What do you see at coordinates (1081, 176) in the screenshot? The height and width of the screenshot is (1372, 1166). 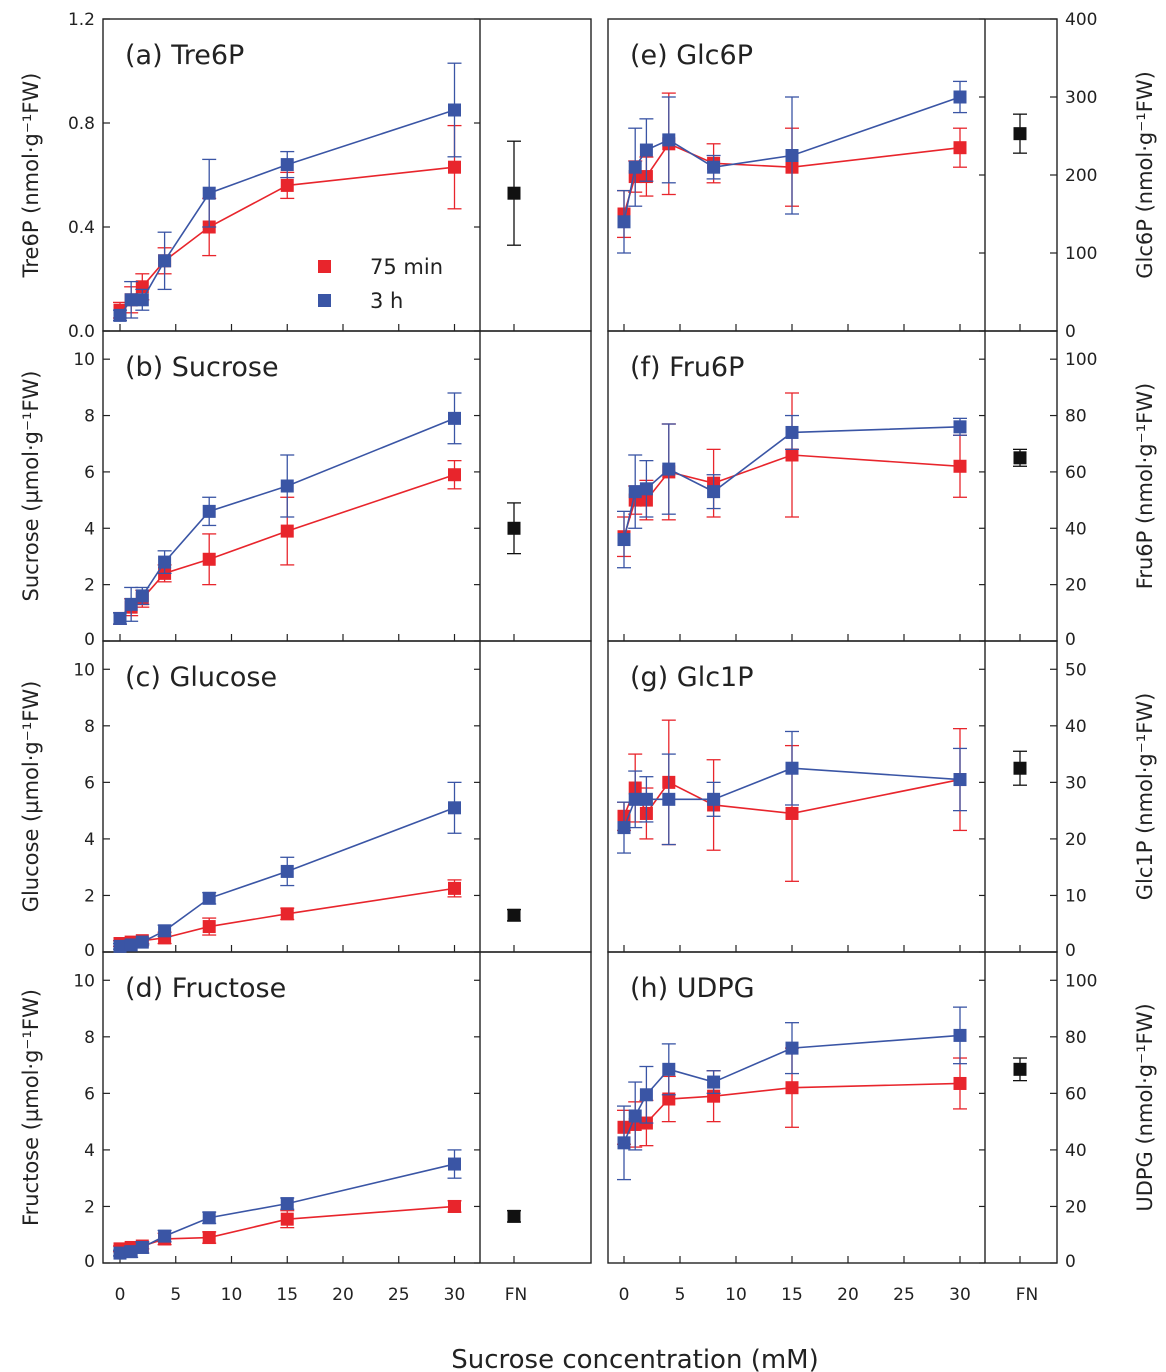 I see `panel-e-ytick-label: 200` at bounding box center [1081, 176].